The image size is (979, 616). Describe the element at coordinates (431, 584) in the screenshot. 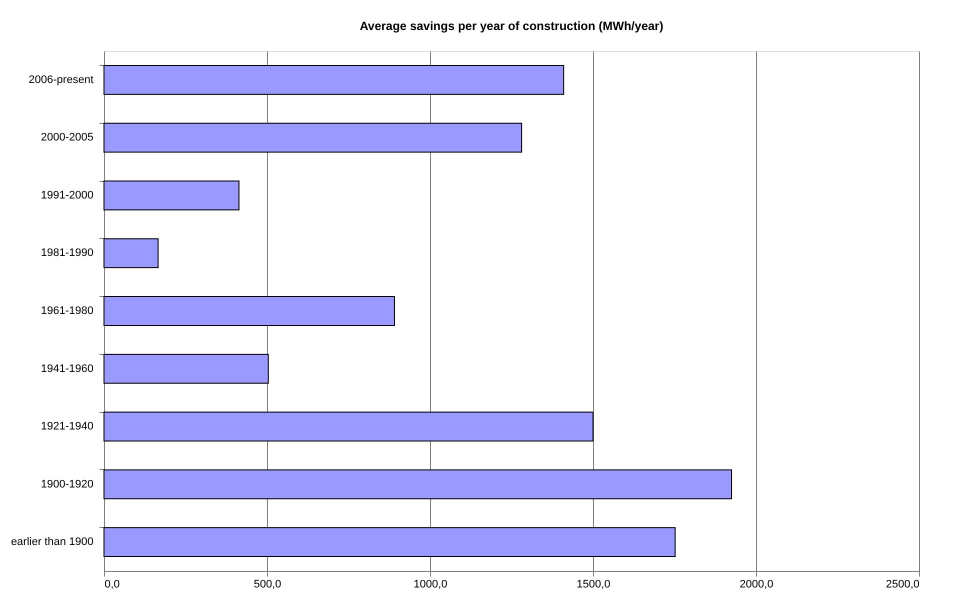

I see `x-tick-label: 1000,0` at that location.